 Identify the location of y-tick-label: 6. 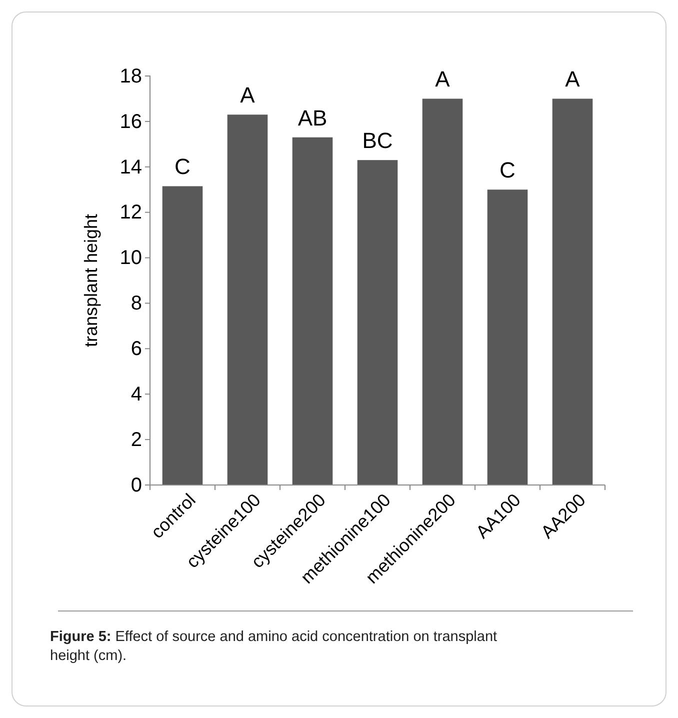
(136, 349).